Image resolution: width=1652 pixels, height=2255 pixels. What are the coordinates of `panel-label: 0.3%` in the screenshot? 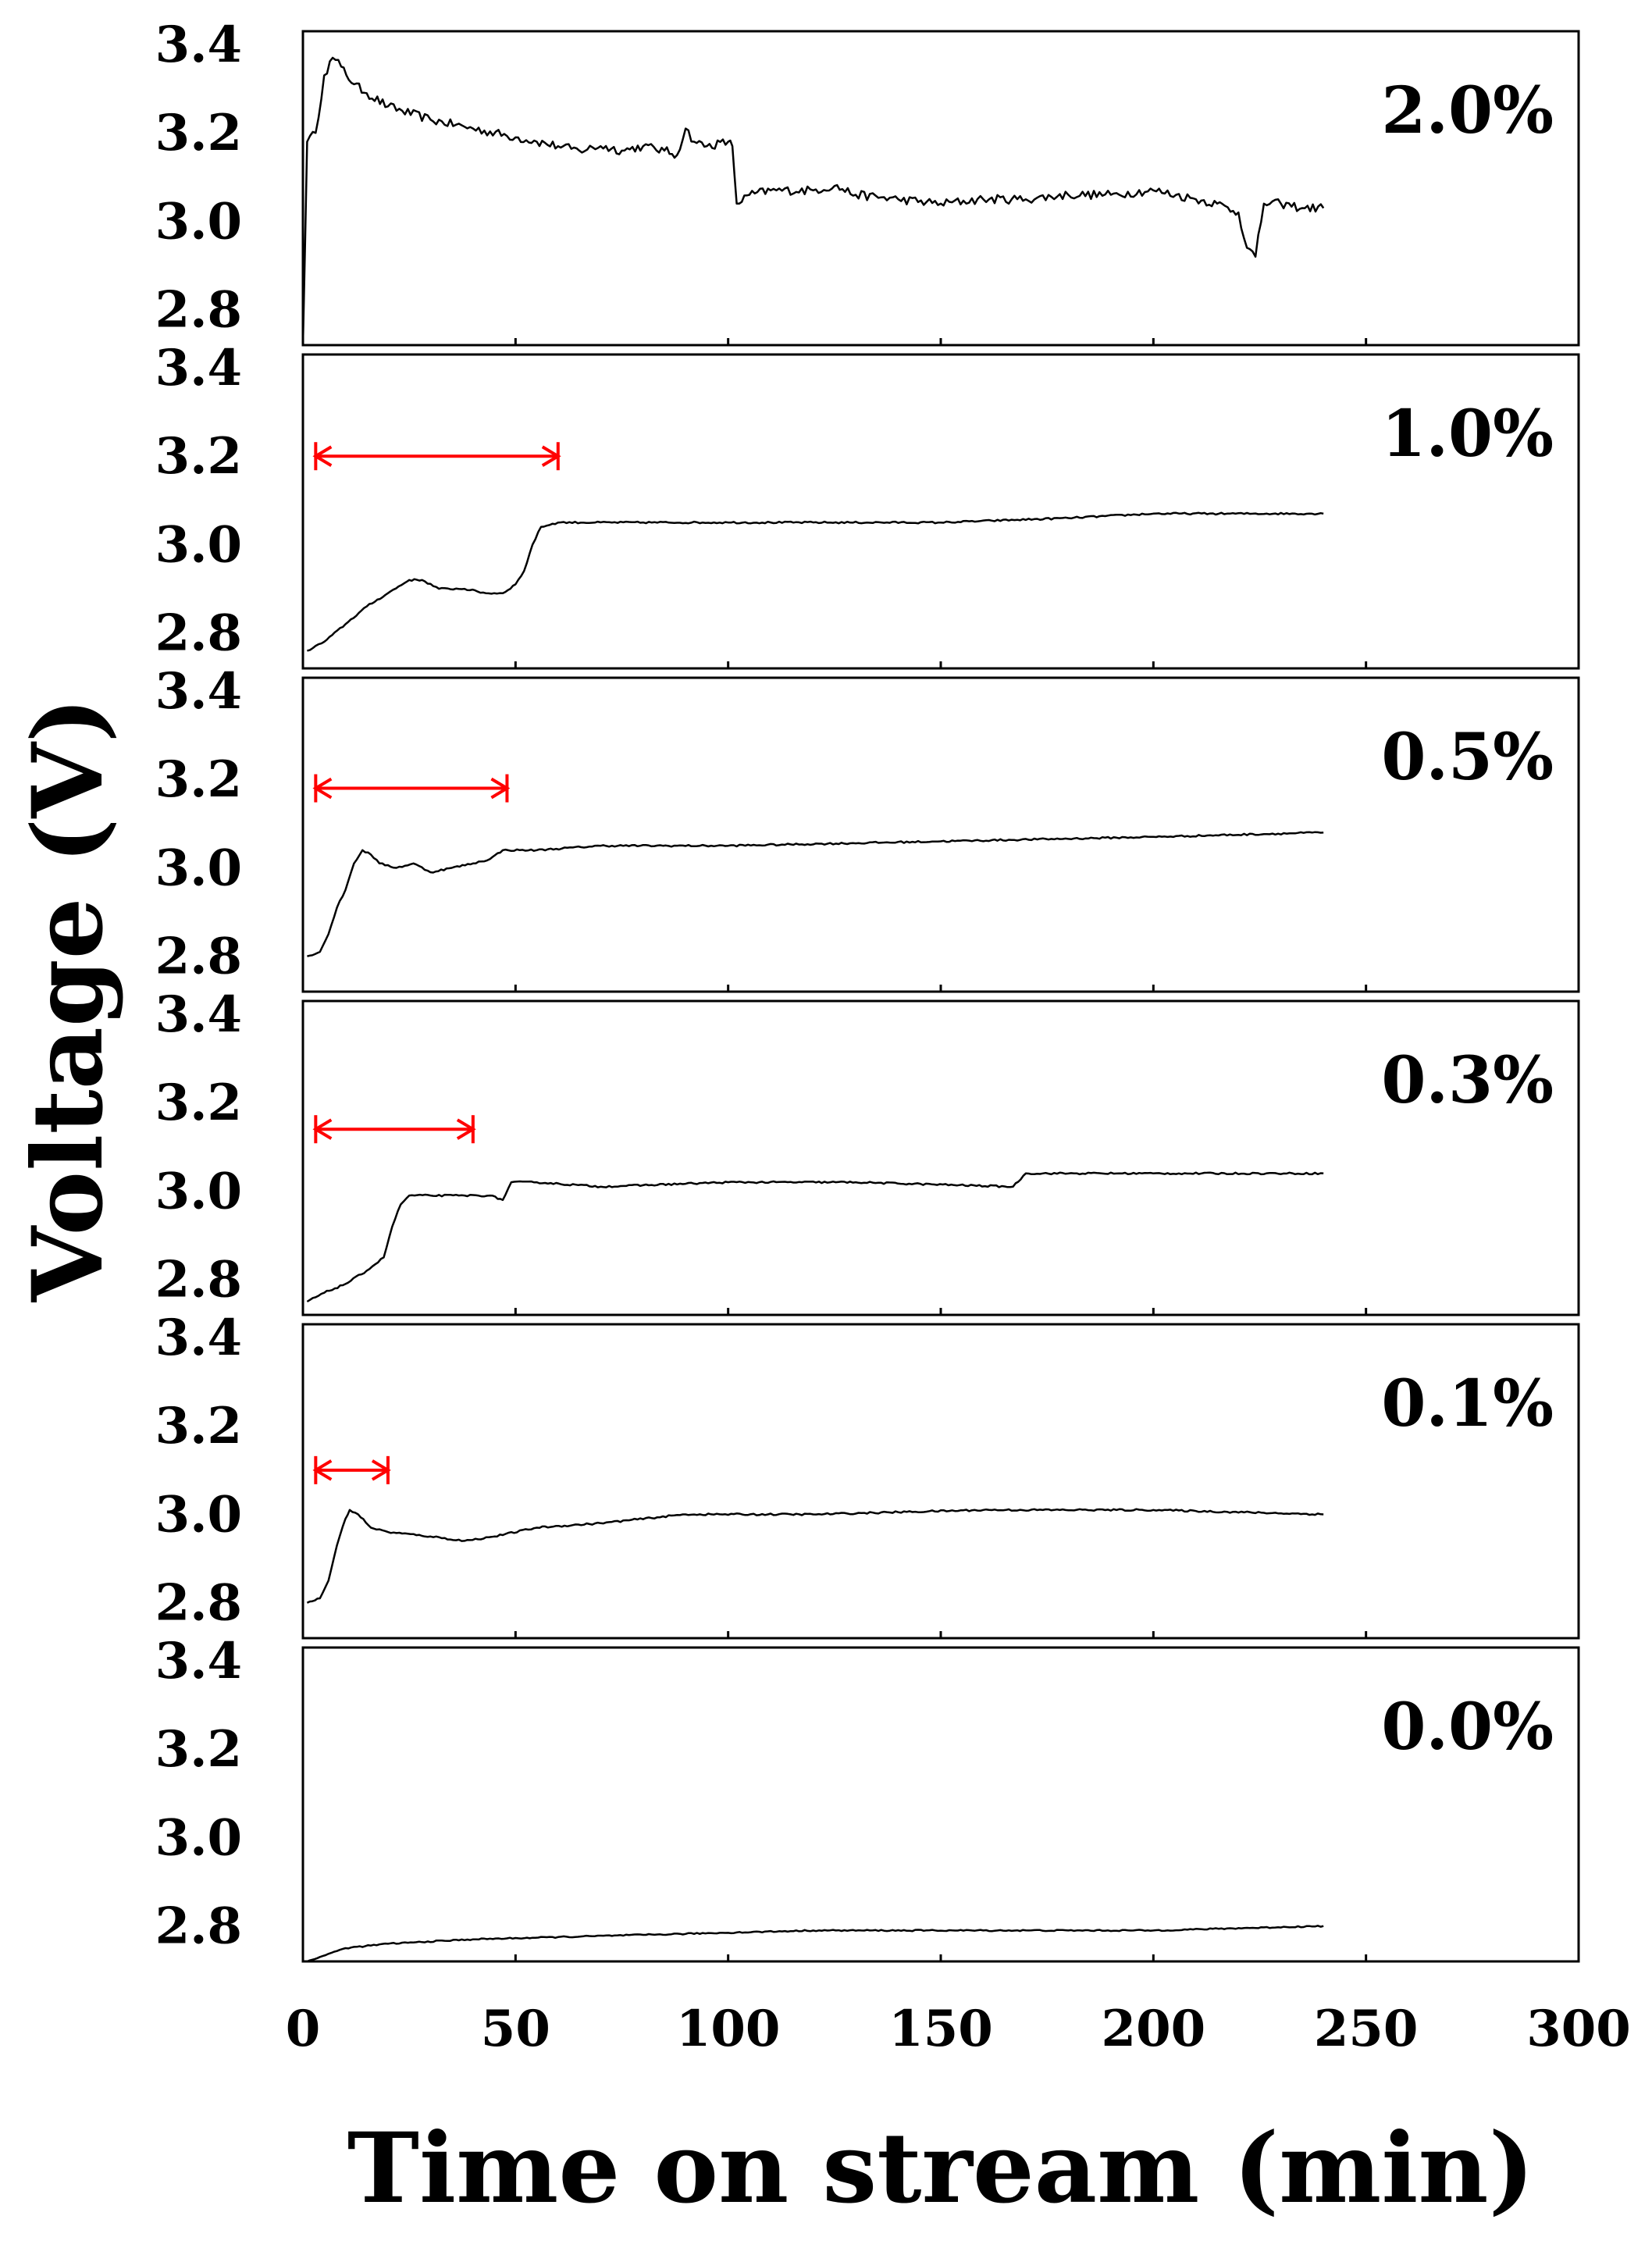 It's located at (1467, 1080).